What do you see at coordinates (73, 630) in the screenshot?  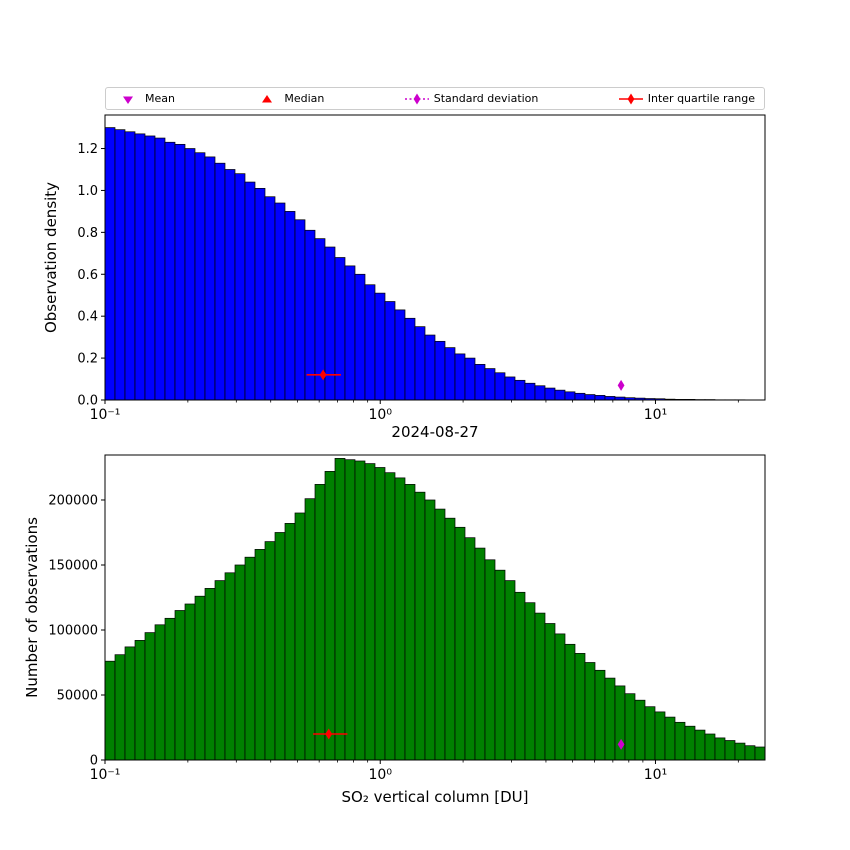 I see `y-tick-label: 100000` at bounding box center [73, 630].